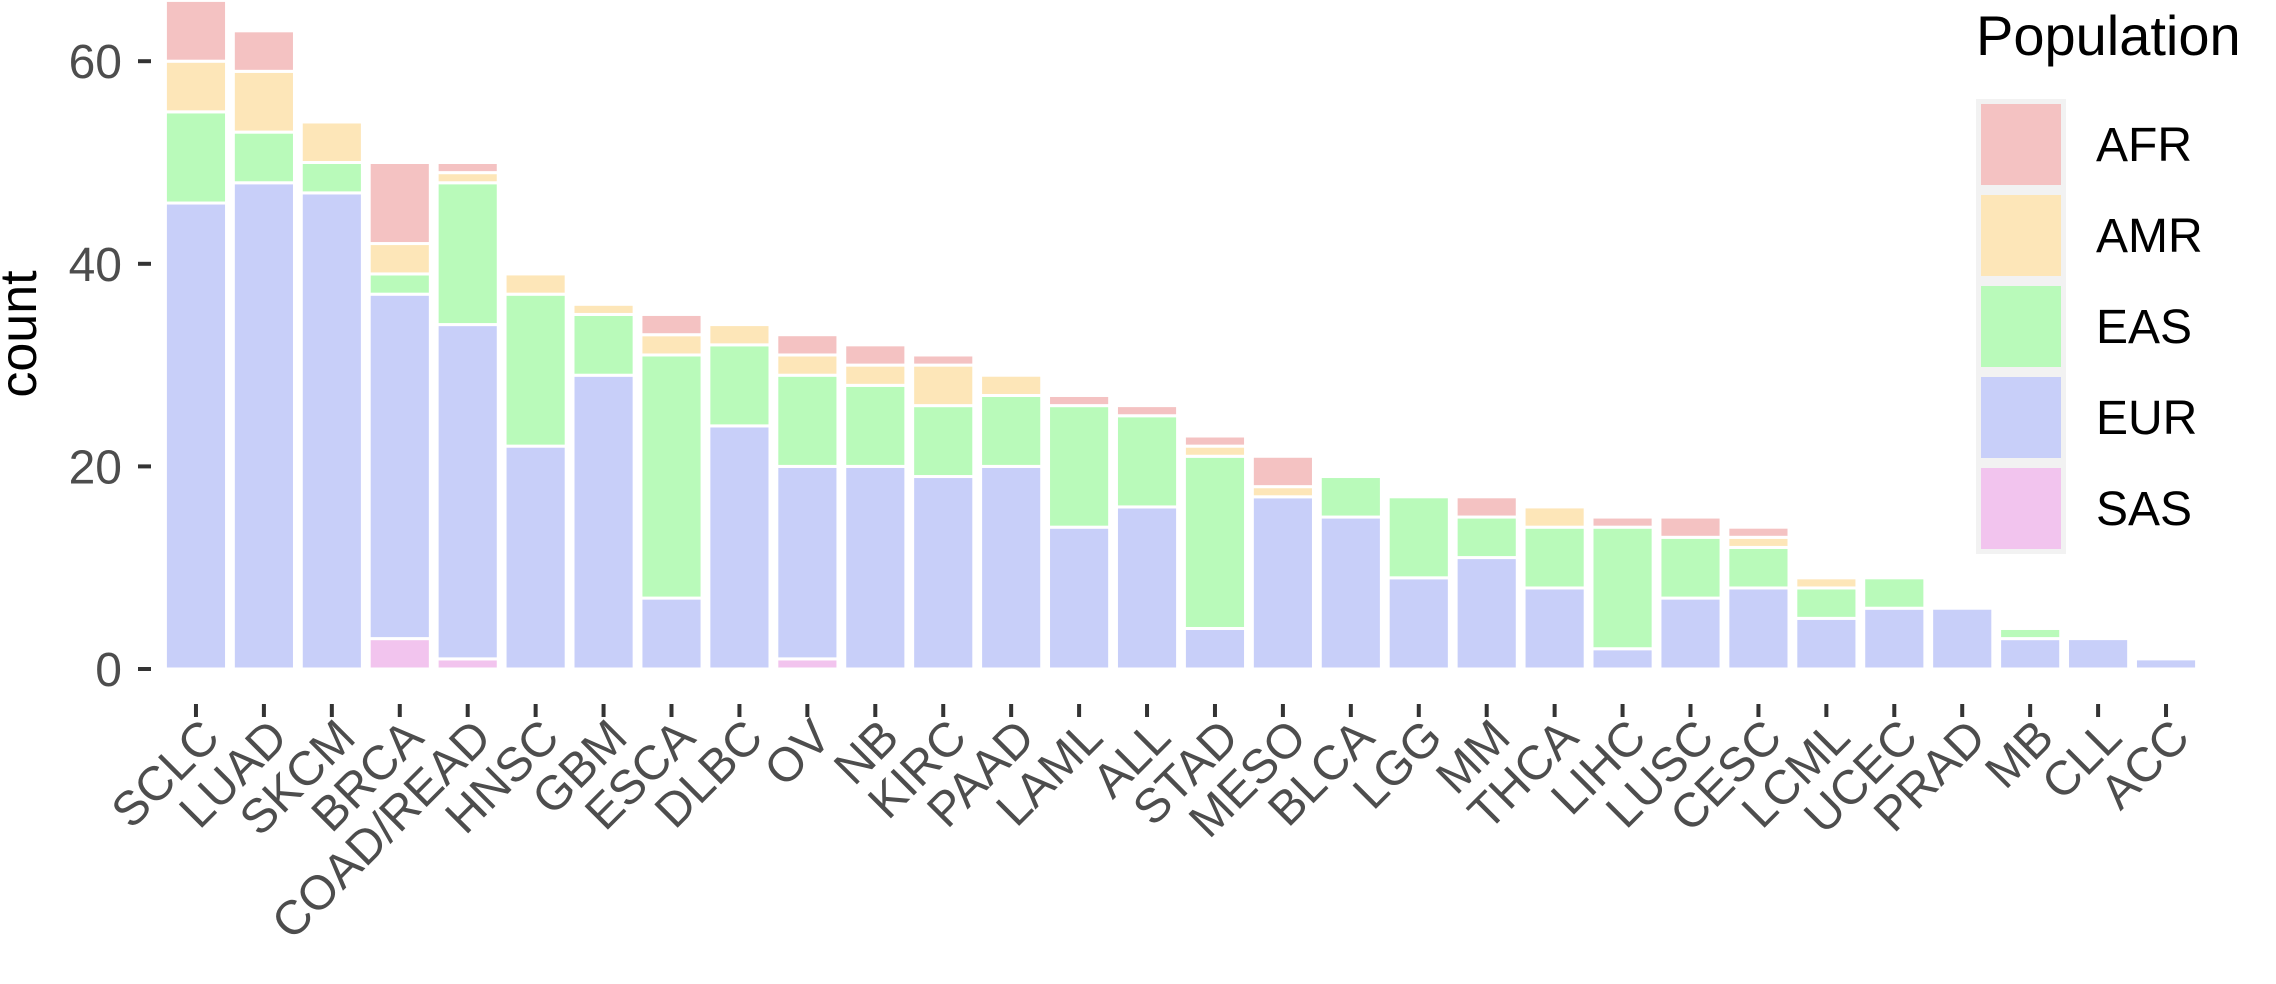 Image resolution: width=2276 pixels, height=984 pixels. I want to click on legend-swatch-eur, so click(2021, 417).